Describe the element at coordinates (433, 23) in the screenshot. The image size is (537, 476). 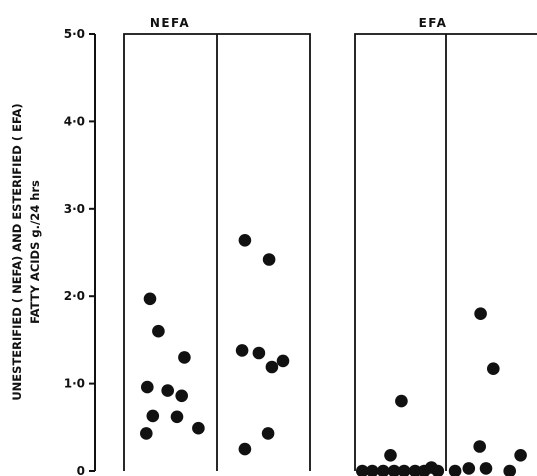
I see `panel-title-efa: EFA` at that location.